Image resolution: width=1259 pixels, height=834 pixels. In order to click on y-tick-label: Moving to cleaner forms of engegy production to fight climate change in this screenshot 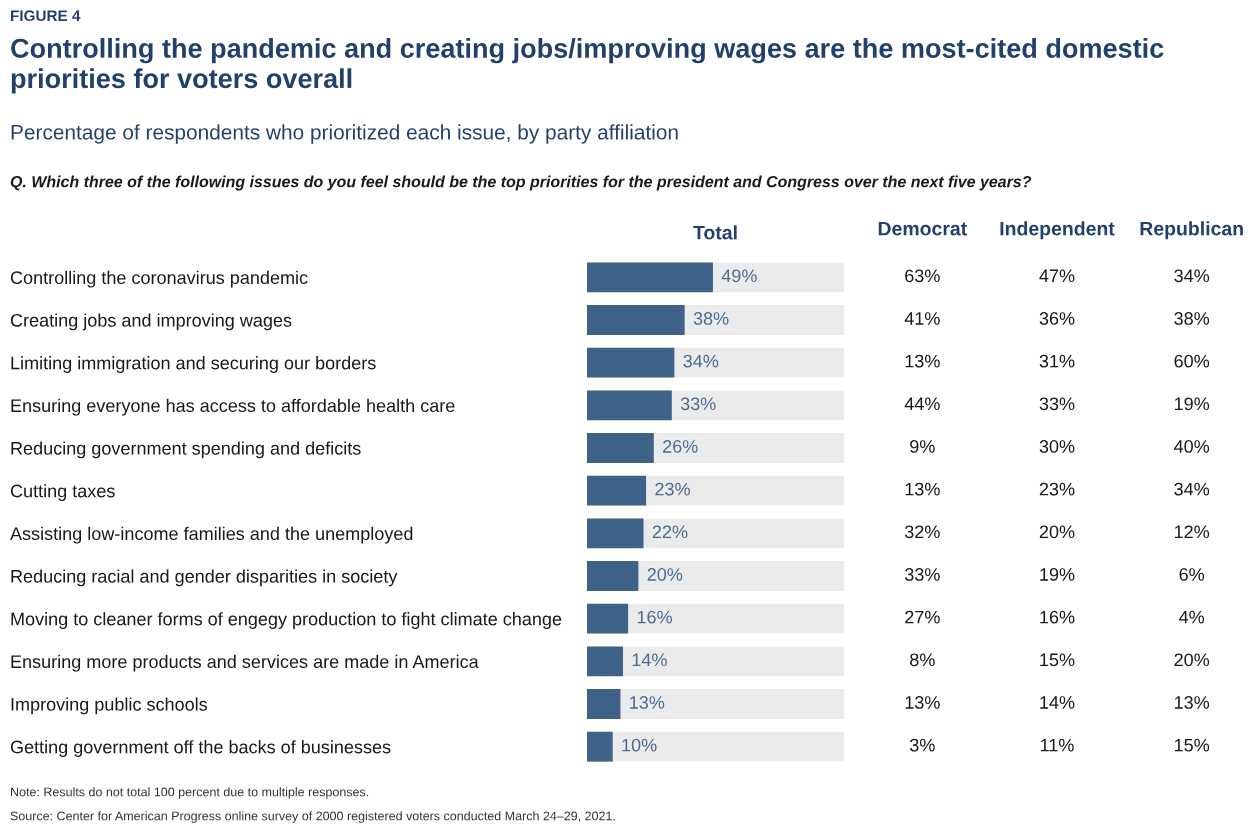, I will do `click(286, 620)`.